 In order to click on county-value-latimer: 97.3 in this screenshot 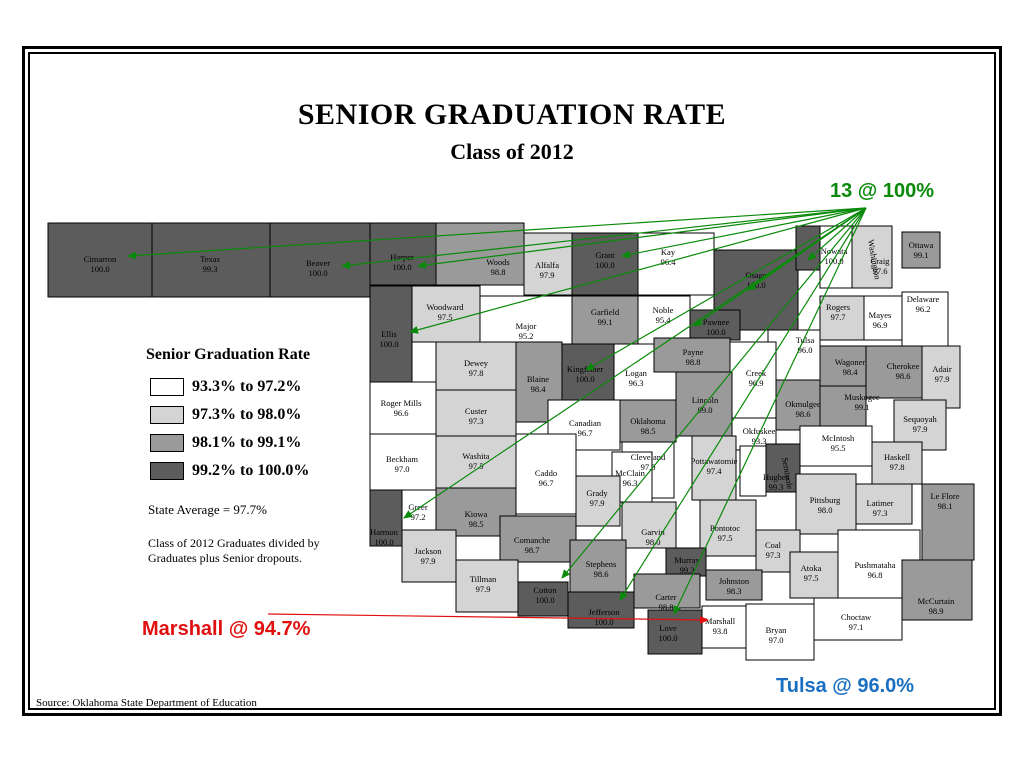, I will do `click(880, 513)`.